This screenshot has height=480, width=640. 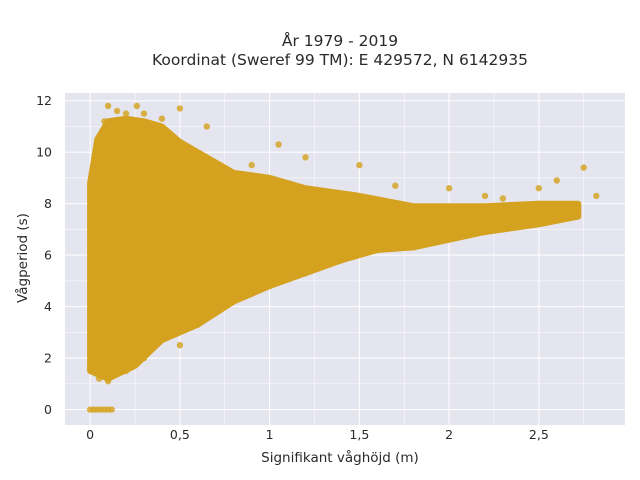 What do you see at coordinates (359, 434) in the screenshot?
I see `x-tick-label: 1,5` at bounding box center [359, 434].